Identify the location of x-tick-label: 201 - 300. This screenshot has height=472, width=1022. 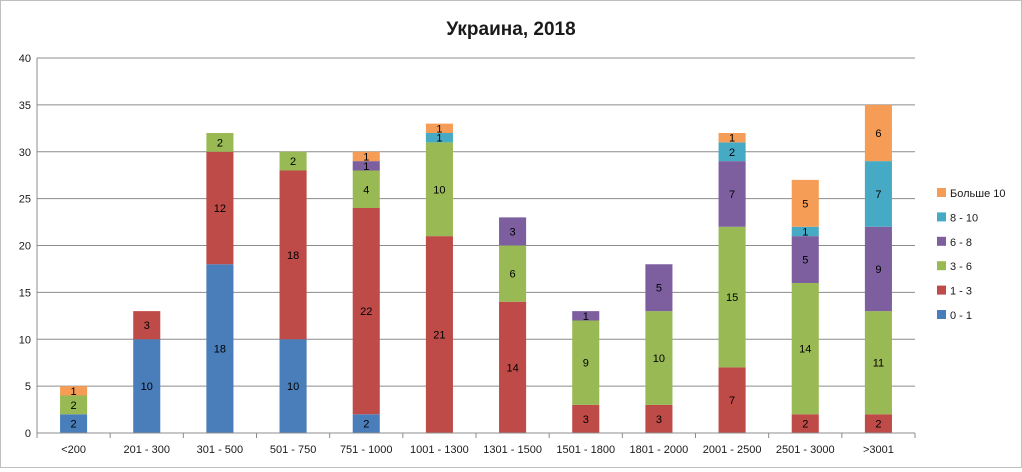
(147, 450).